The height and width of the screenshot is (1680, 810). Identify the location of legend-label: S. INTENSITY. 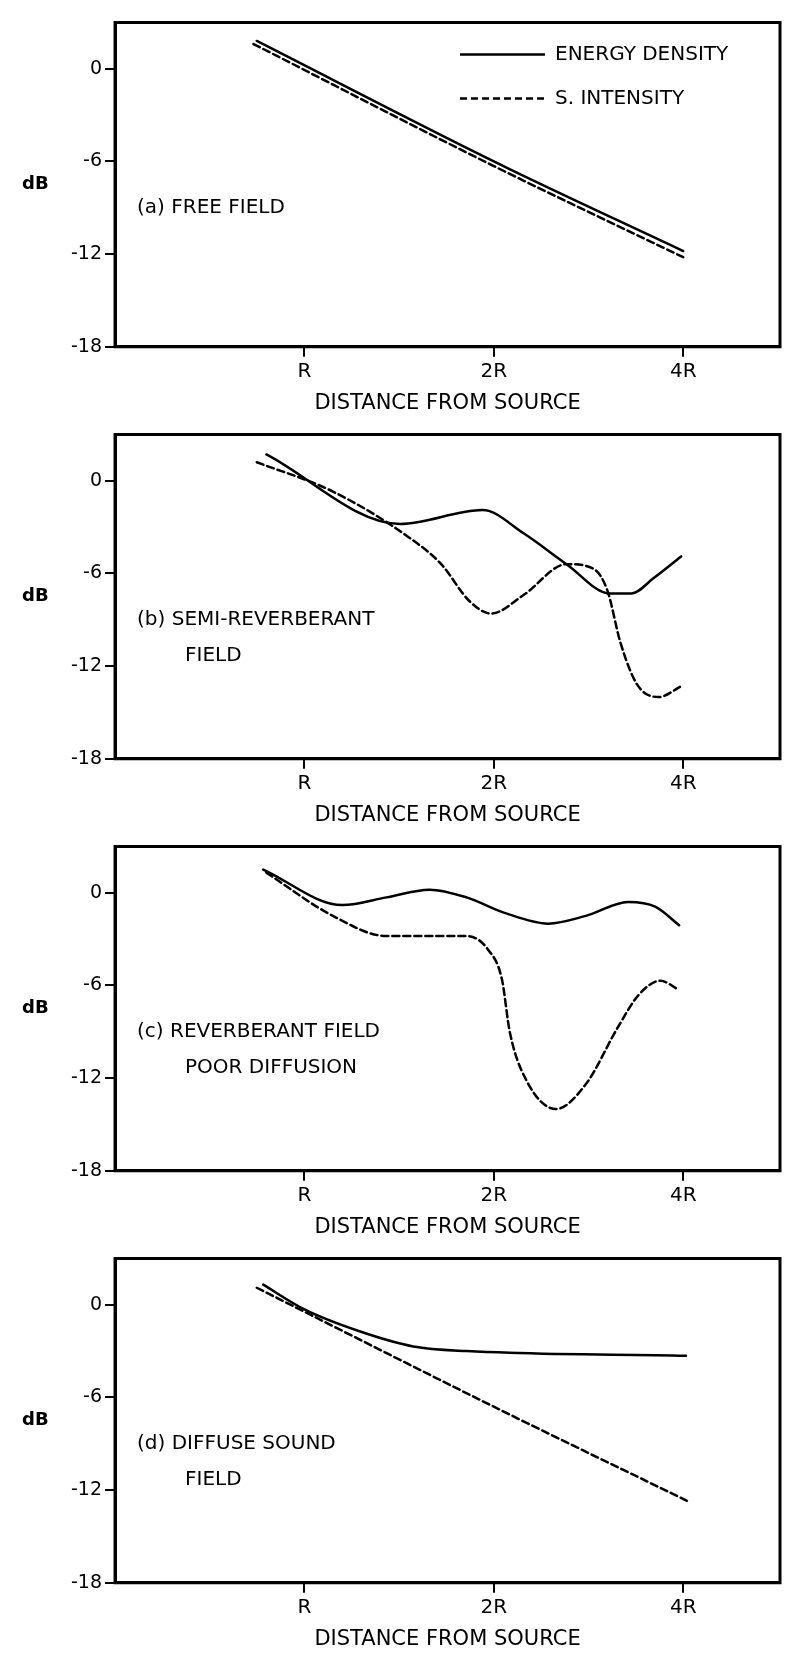
(620, 96).